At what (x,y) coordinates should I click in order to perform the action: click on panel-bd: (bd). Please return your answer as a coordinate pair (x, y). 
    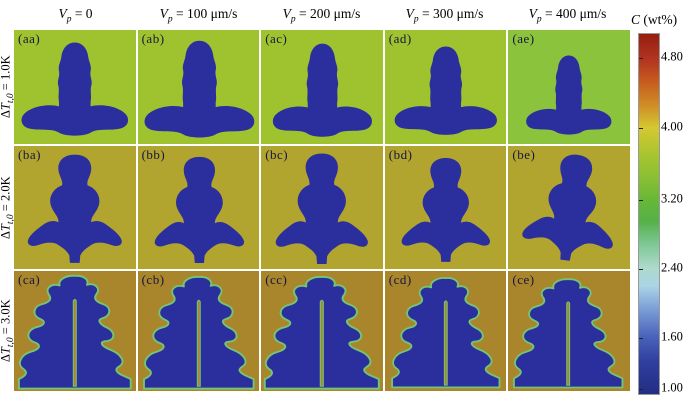
    Looking at the image, I should click on (445, 207).